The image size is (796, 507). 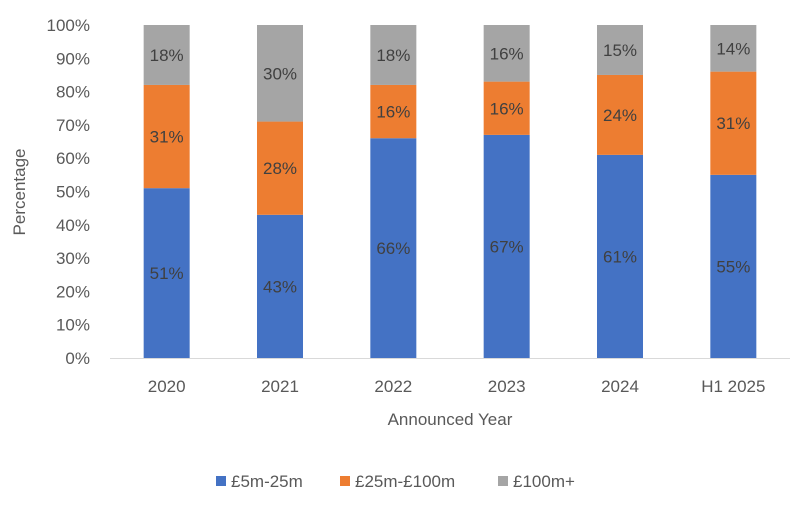 I want to click on y-axis-ticks: 0% 10% 20% 30% 40% 50% 60% 70% 80% 90% 100%, so click(x=68, y=192).